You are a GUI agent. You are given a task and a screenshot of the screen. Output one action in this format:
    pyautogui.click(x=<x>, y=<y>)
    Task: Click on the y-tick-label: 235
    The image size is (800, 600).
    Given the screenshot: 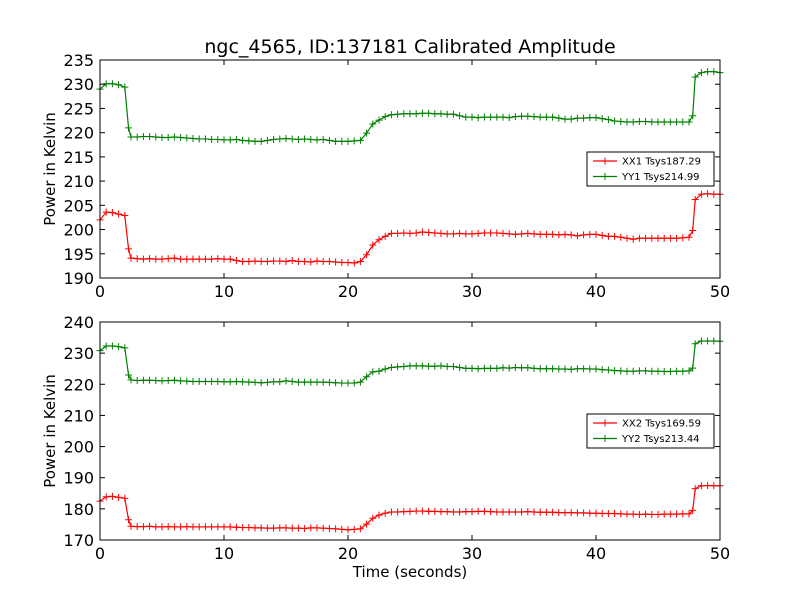 What is the action you would take?
    pyautogui.click(x=78, y=60)
    